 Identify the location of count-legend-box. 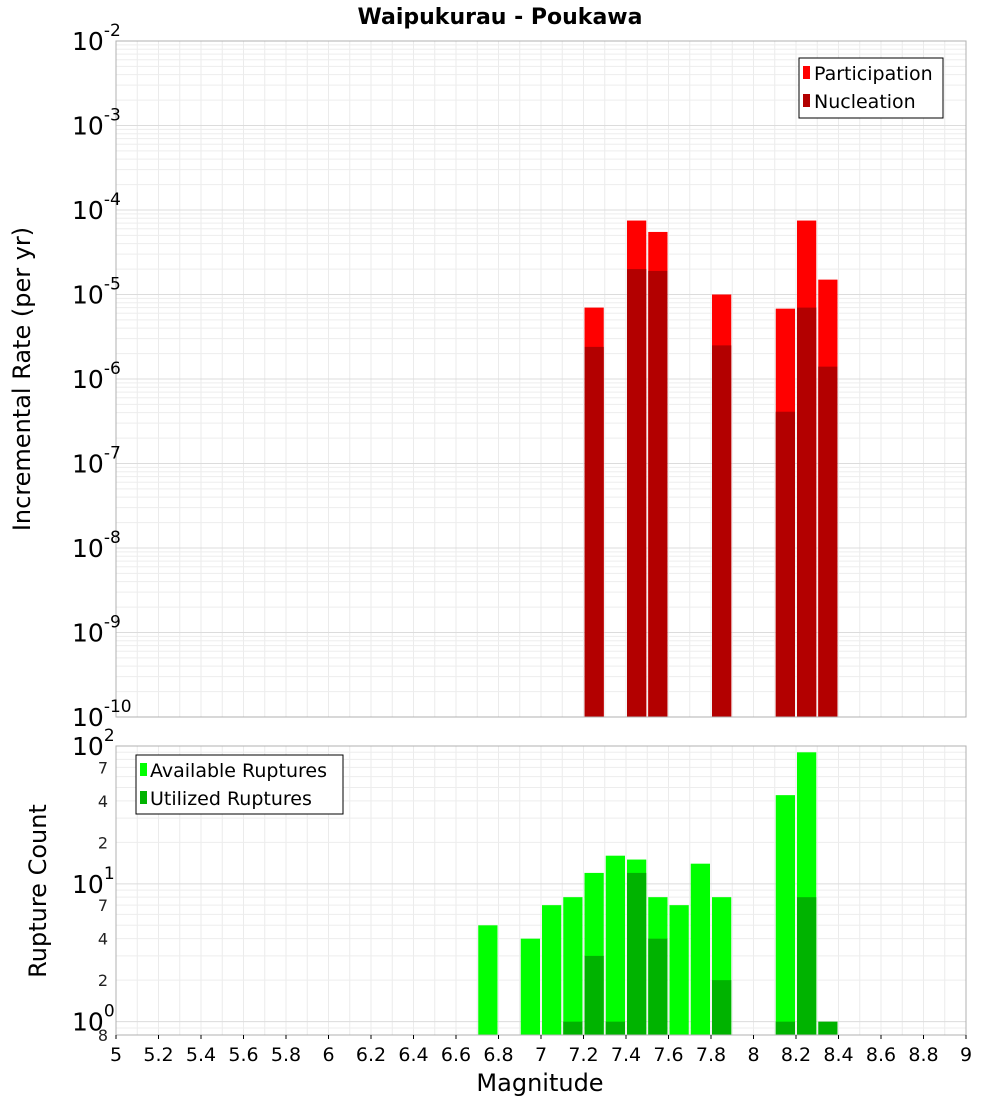
(239, 784).